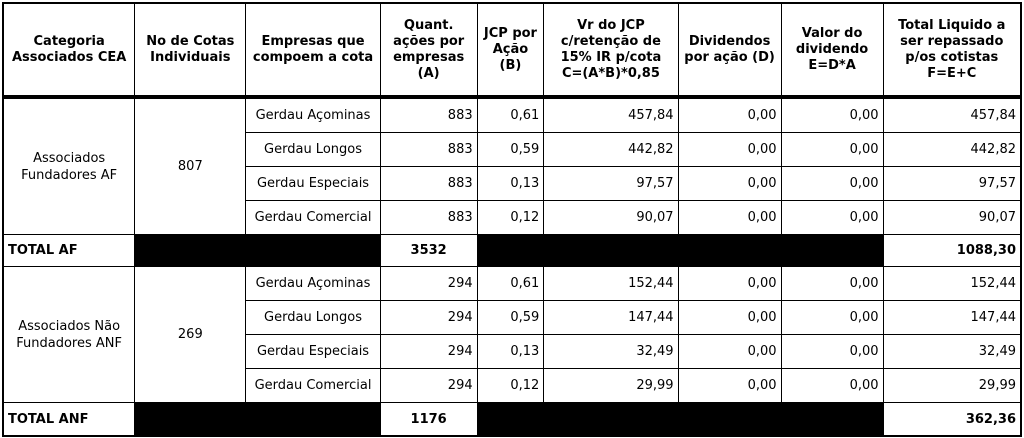 The width and height of the screenshot is (1024, 438). Describe the element at coordinates (70, 419) in the screenshot. I see `total-label: TOTAL ANF` at that location.